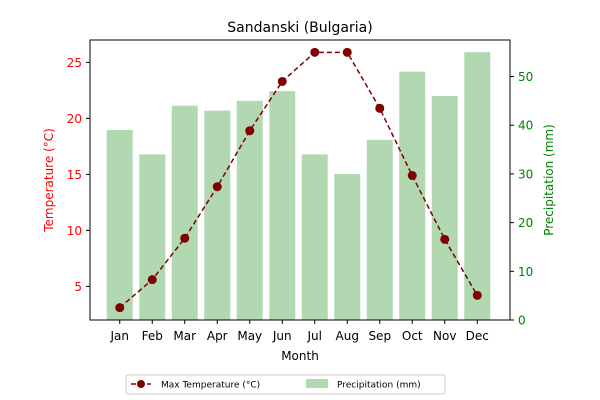  I want to click on x-tick-label: Apr, so click(217, 336).